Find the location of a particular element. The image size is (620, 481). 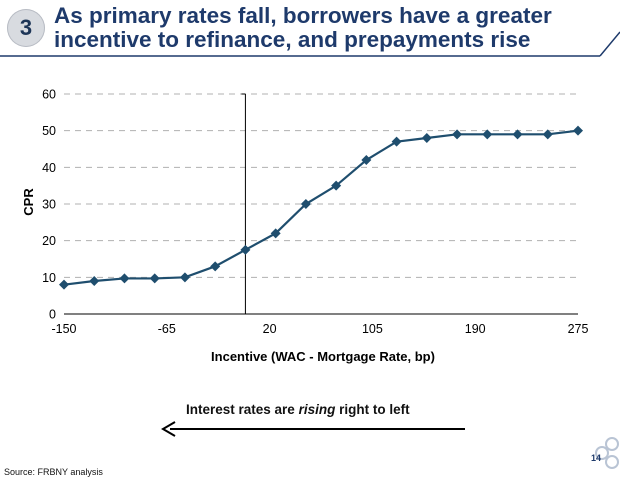

x-tick-label: -150 is located at coordinates (63, 329).